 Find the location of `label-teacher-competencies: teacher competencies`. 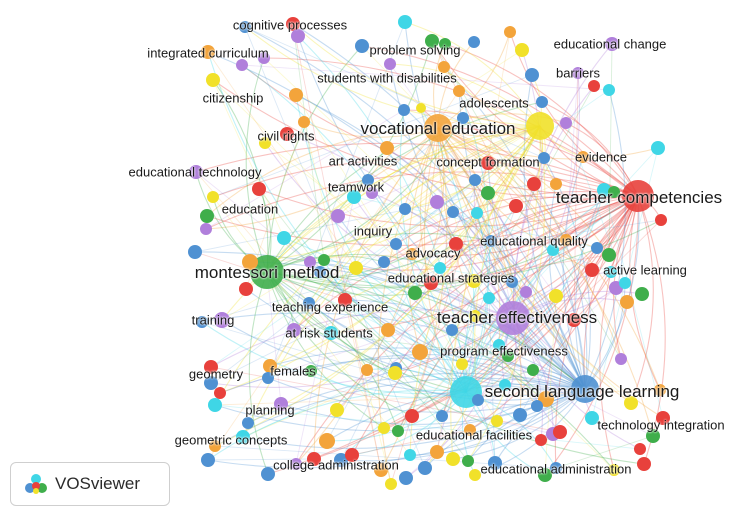

label-teacher-competencies: teacher competencies is located at coordinates (639, 197).